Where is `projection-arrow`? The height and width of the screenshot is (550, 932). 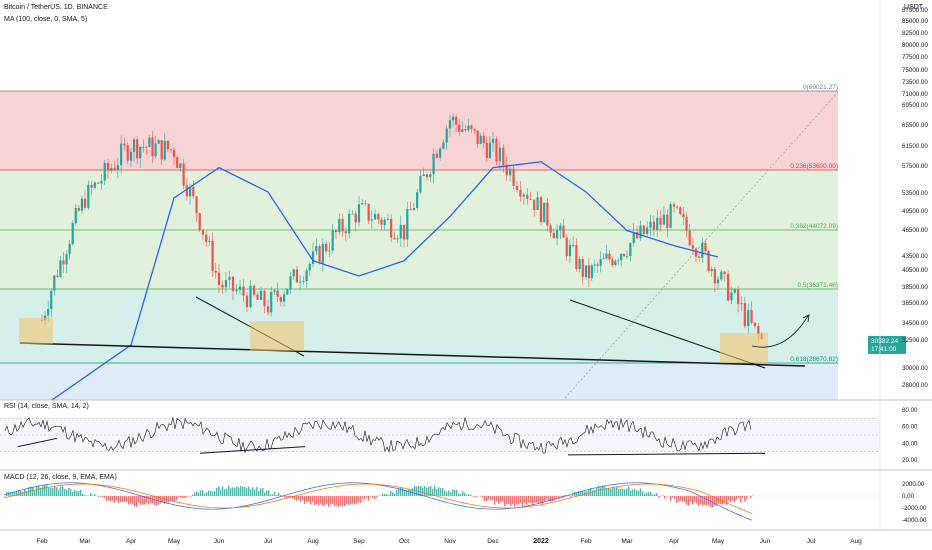
projection-arrow is located at coordinates (780, 331).